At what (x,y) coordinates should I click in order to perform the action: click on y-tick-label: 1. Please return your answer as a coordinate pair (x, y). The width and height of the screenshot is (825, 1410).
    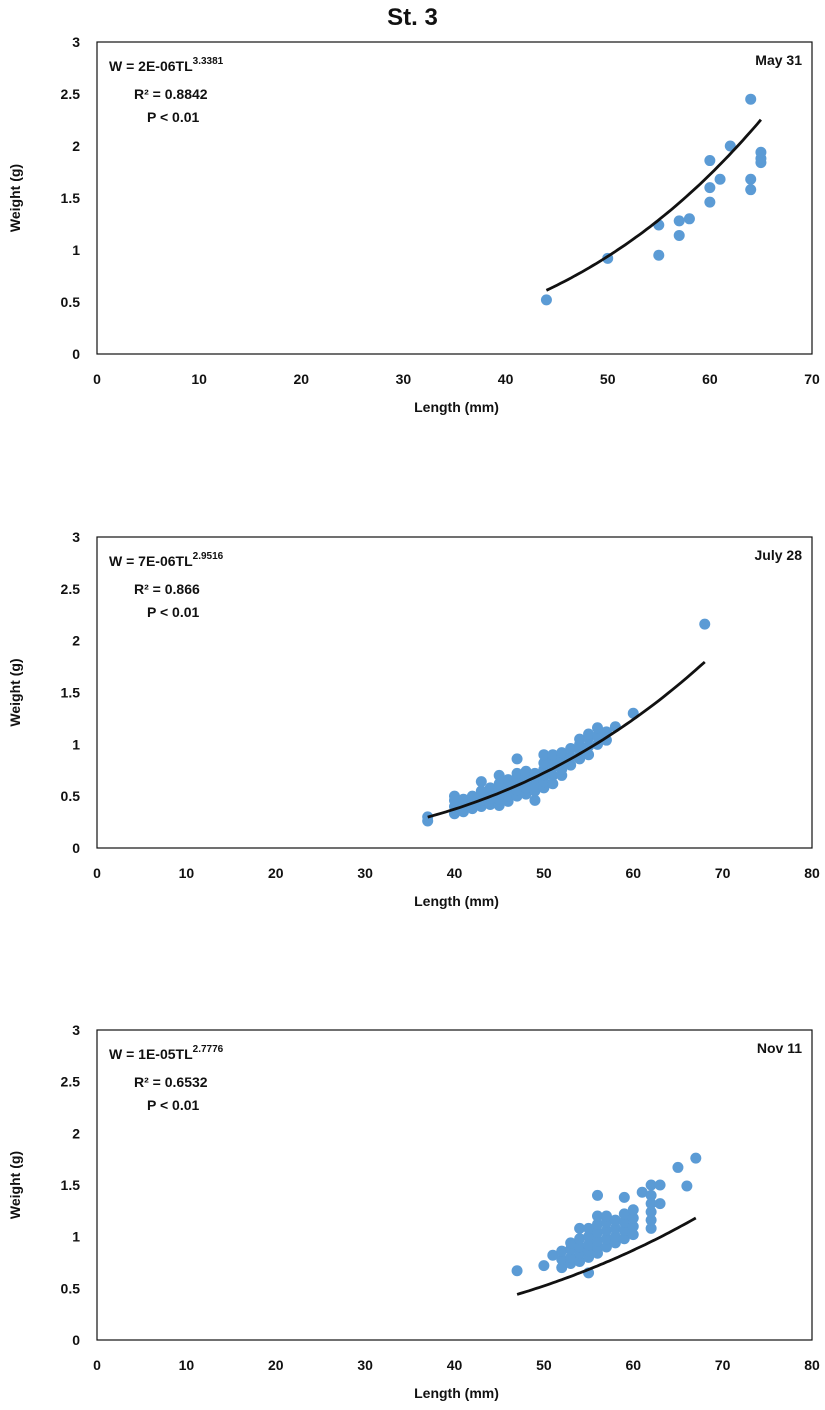
    Looking at the image, I should click on (76, 744).